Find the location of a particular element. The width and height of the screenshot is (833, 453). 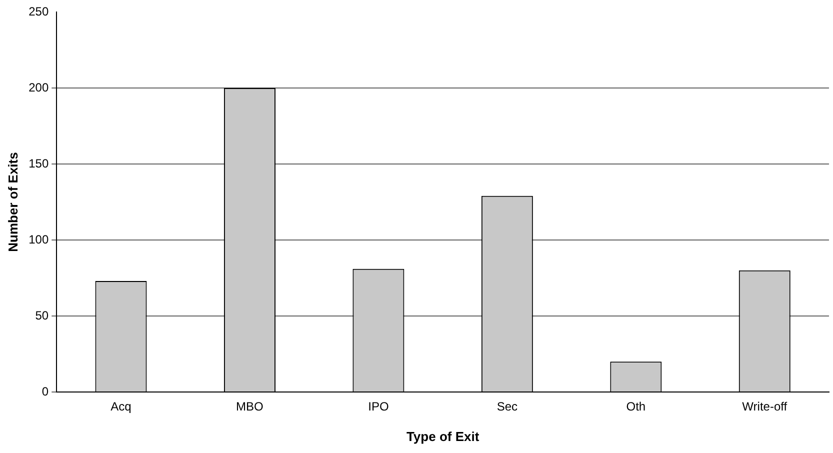

y-tick-label: 150 is located at coordinates (38, 163).